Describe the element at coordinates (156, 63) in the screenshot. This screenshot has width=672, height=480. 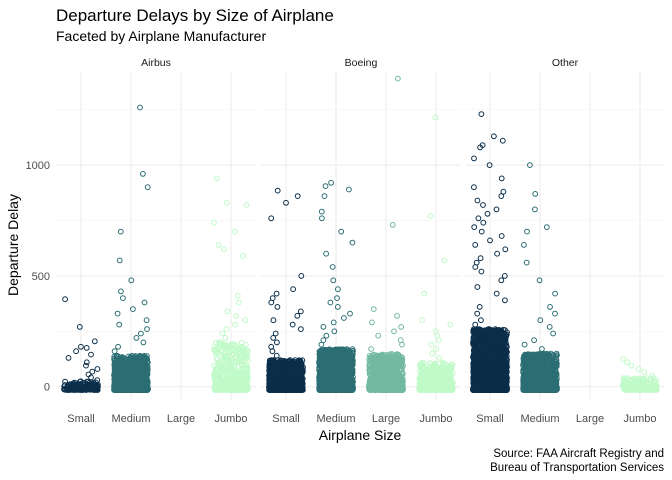
I see `facet-strip-label: Airbus` at that location.